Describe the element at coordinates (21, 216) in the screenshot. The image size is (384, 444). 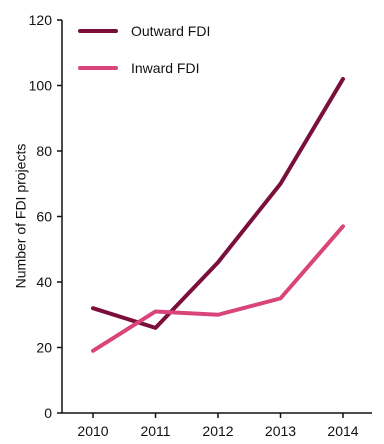
I see `y-axis-title: Number of FDI projects` at that location.